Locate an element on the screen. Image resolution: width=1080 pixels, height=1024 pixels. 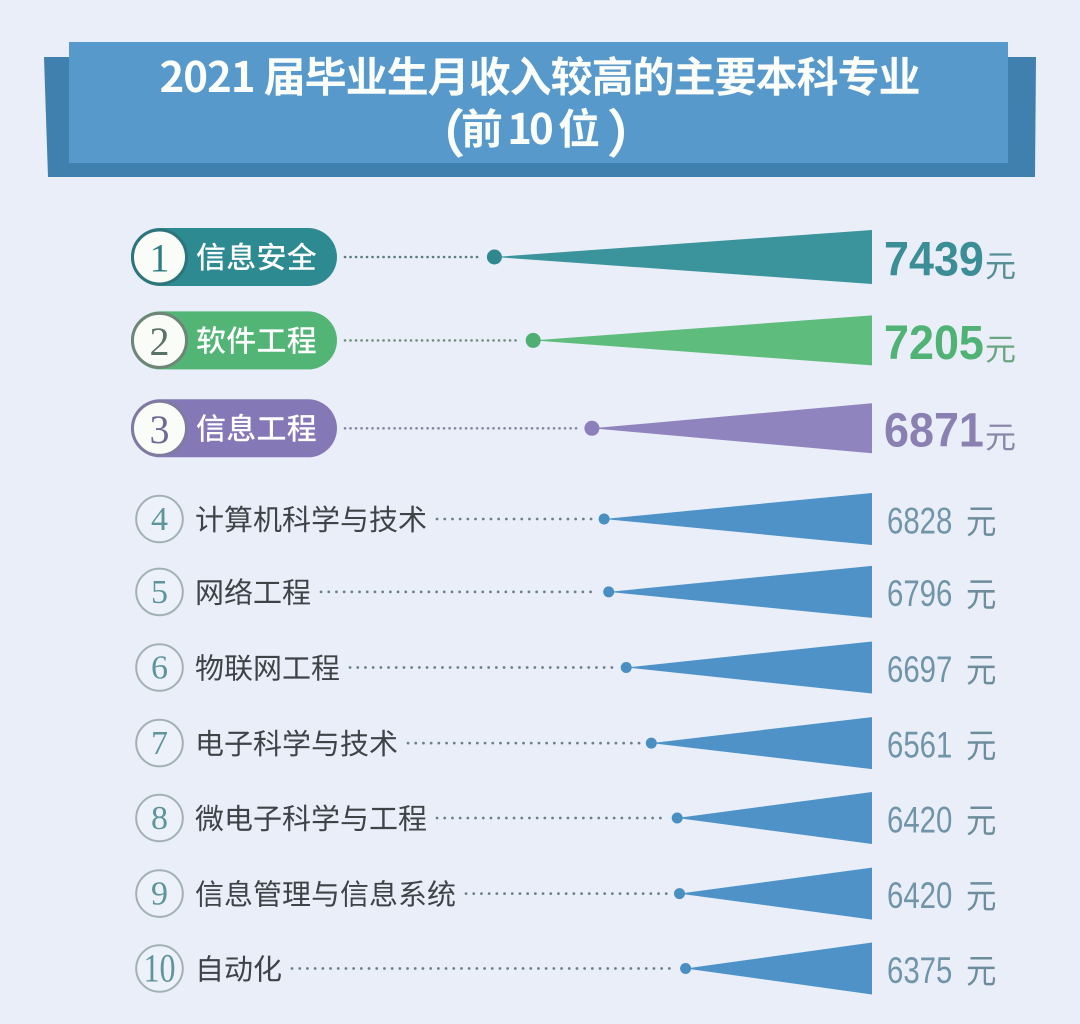
svg-text: 4 is located at coordinates (159, 519).